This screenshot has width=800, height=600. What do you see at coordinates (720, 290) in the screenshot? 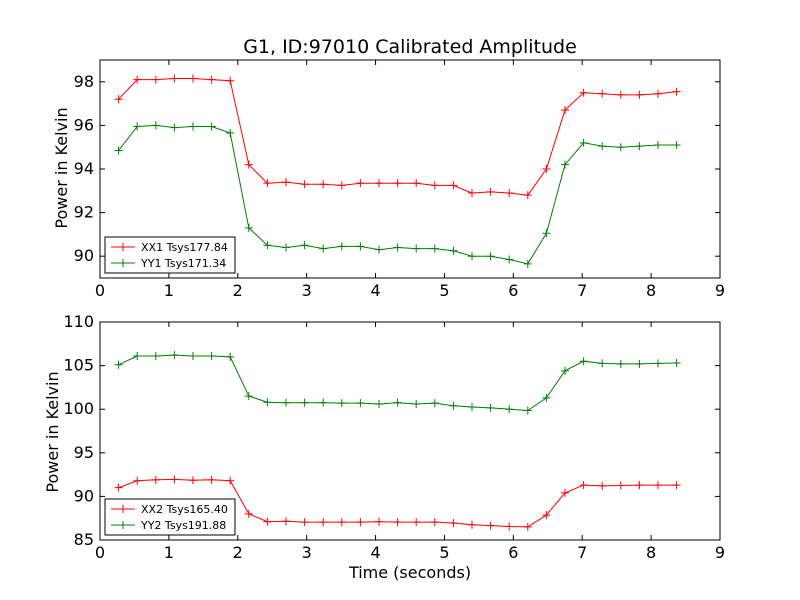
I see `top-x-tick-label: 9` at bounding box center [720, 290].